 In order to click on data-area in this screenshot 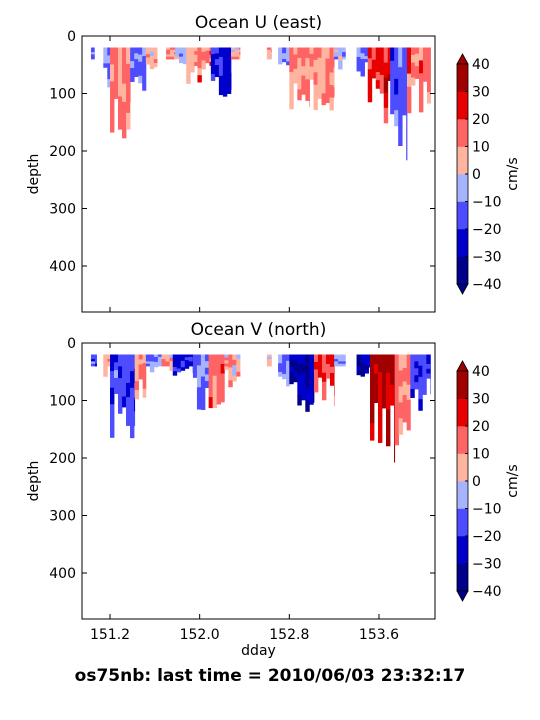, I will do `click(260, 408)`.